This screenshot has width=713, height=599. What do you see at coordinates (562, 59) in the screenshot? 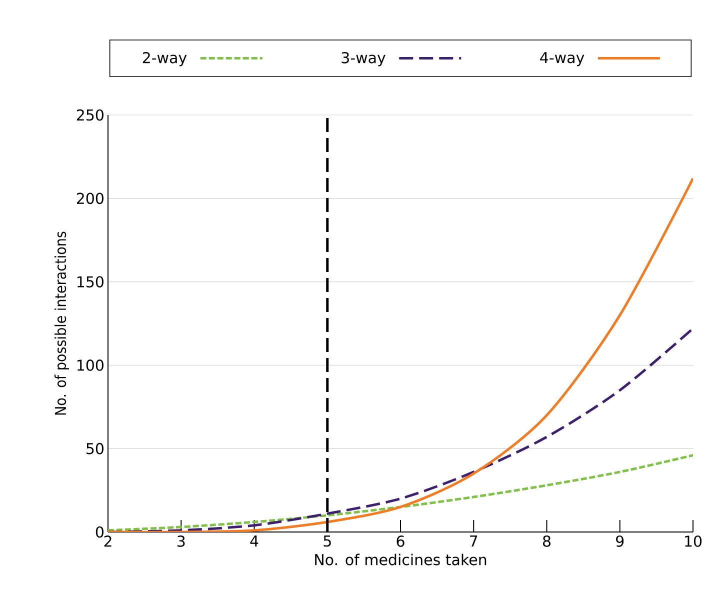
I see `legend-label: 4-way` at bounding box center [562, 59].